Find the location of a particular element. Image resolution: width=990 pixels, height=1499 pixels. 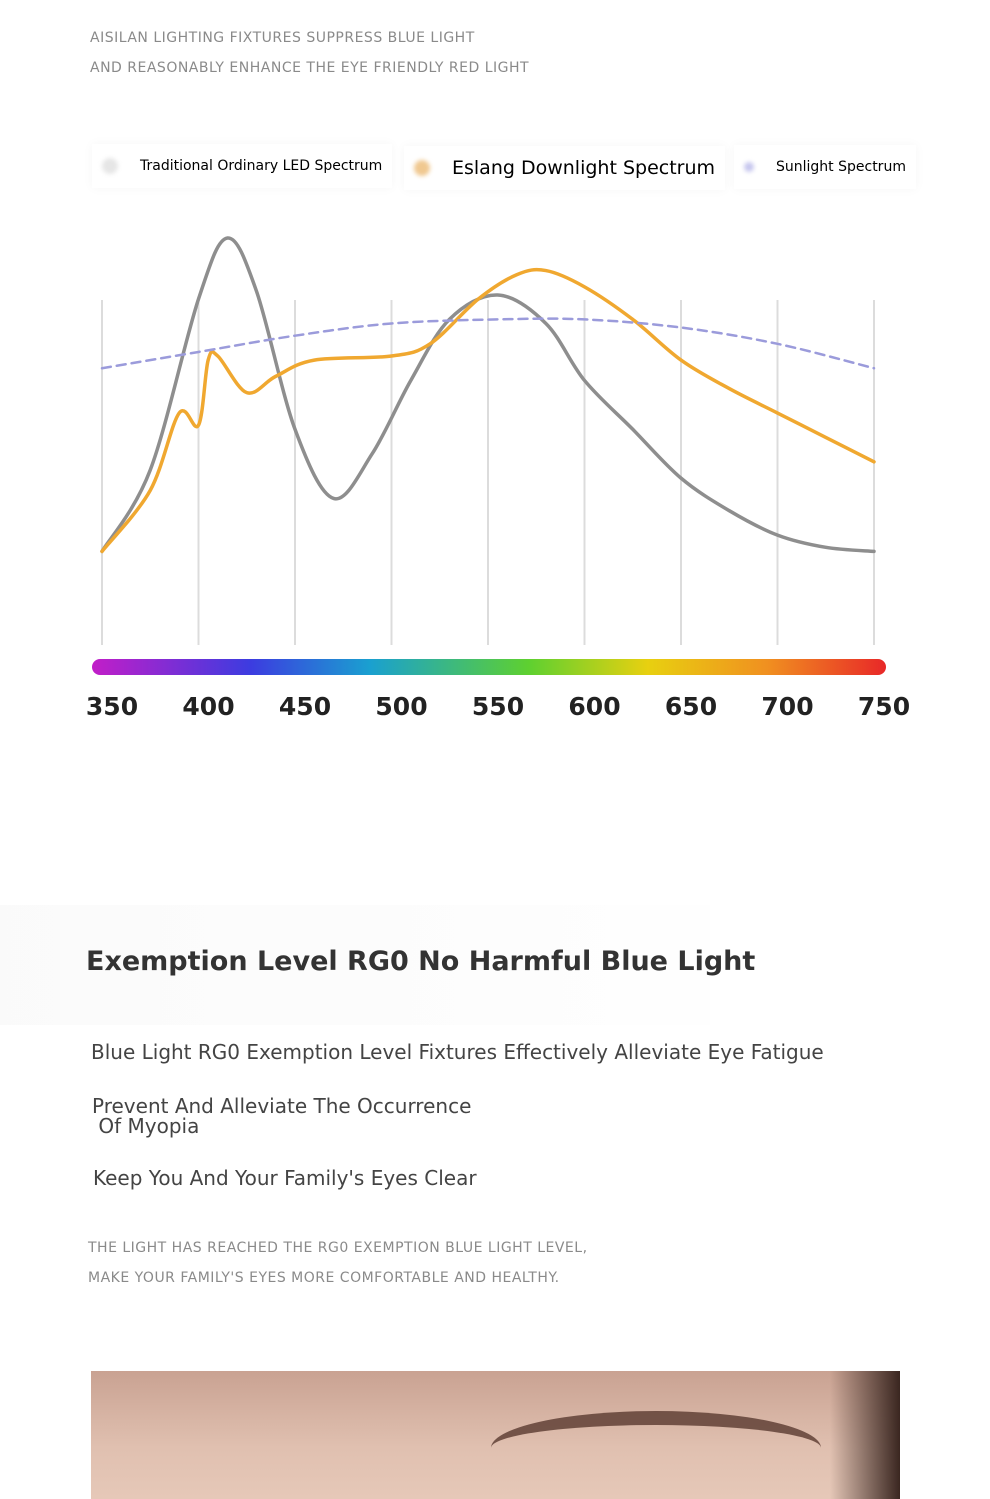

legend-item: Eslang Downlight Spectrum is located at coordinates (564, 168).